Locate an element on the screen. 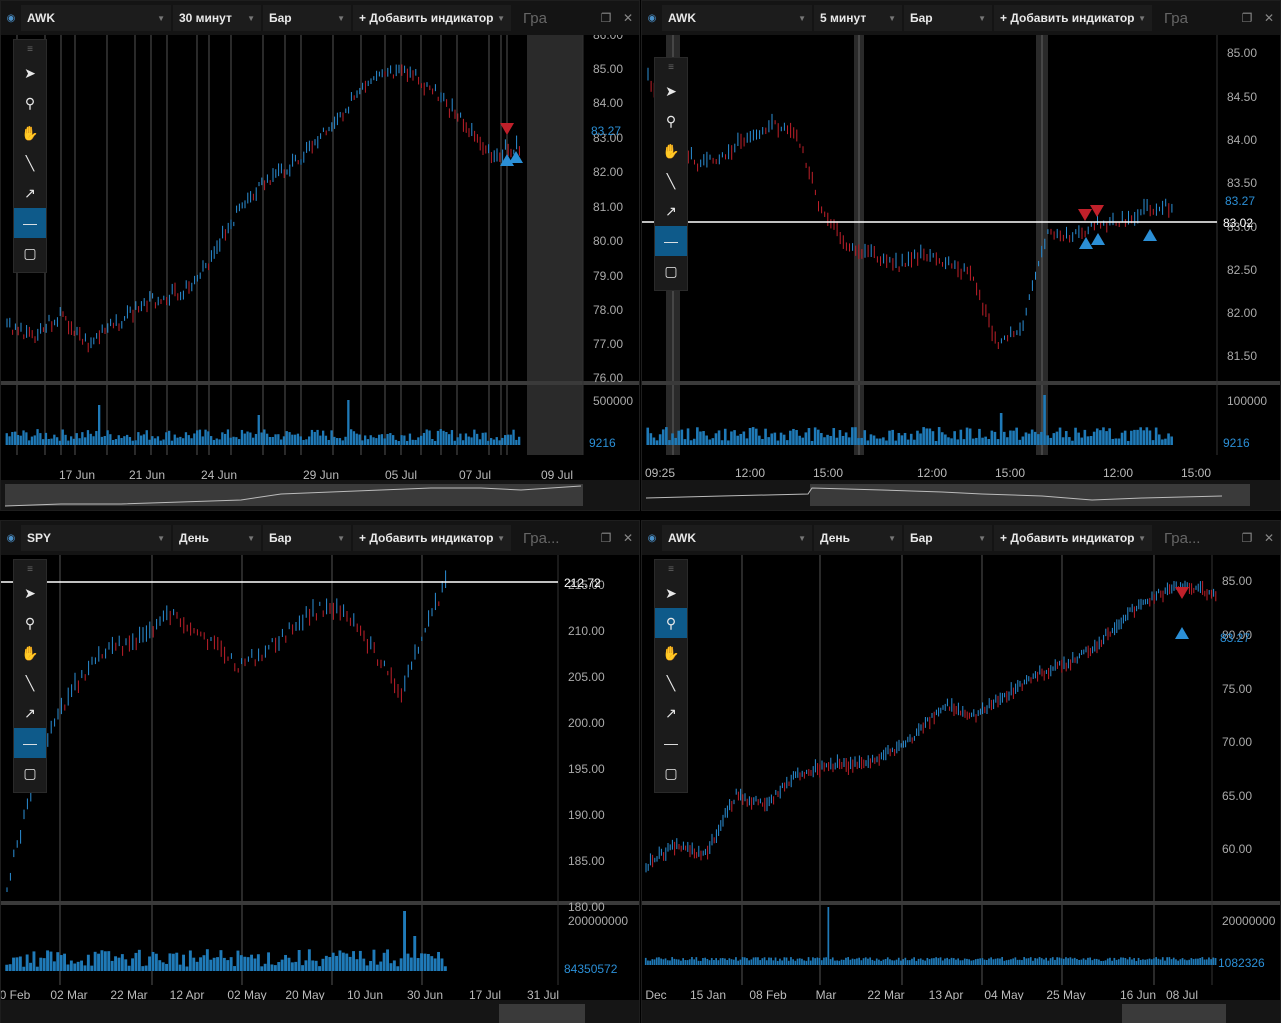 This screenshot has width=1281, height=1023. price-axis-label: 82.50 is located at coordinates (1242, 270).